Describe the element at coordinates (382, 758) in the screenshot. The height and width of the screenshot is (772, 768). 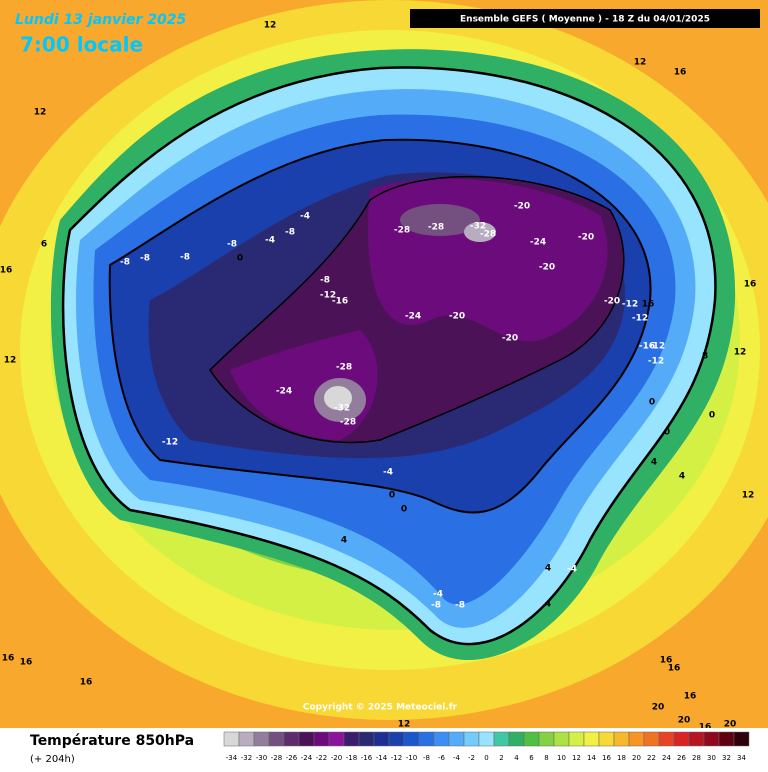
I see `colorbar-label: -14` at that location.